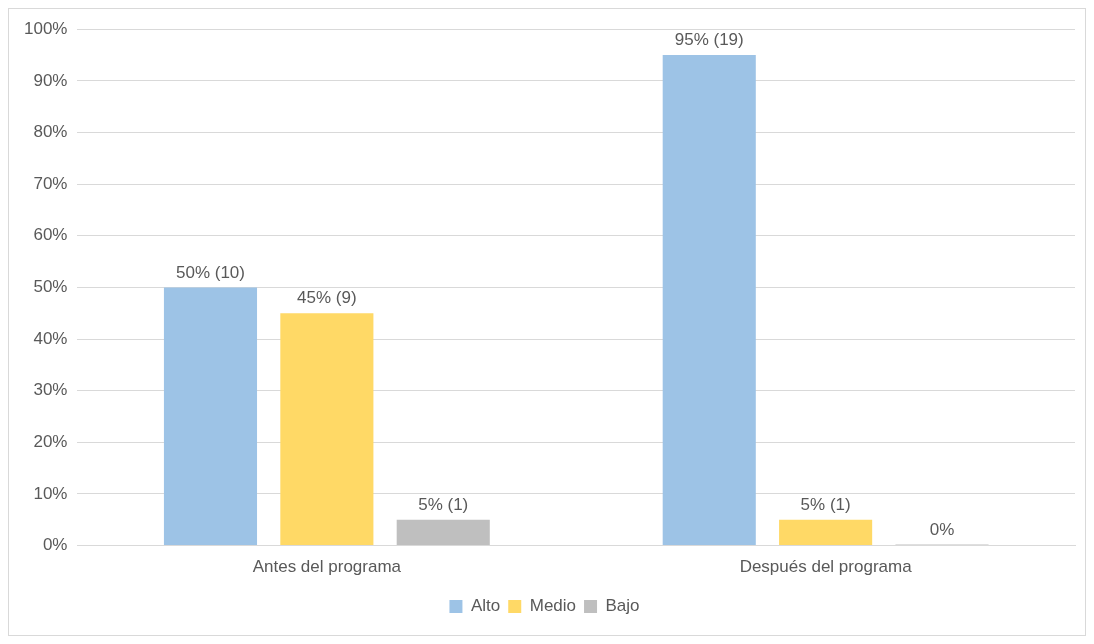 This screenshot has width=1094, height=644. I want to click on data-label: 50% (10), so click(210, 272).